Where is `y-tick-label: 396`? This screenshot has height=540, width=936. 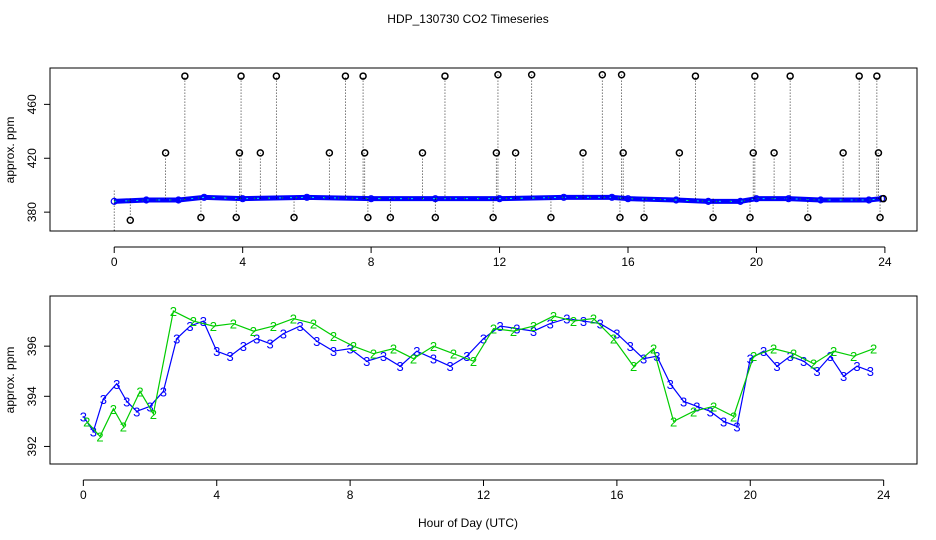 y-tick-label: 396 is located at coordinates (32, 346).